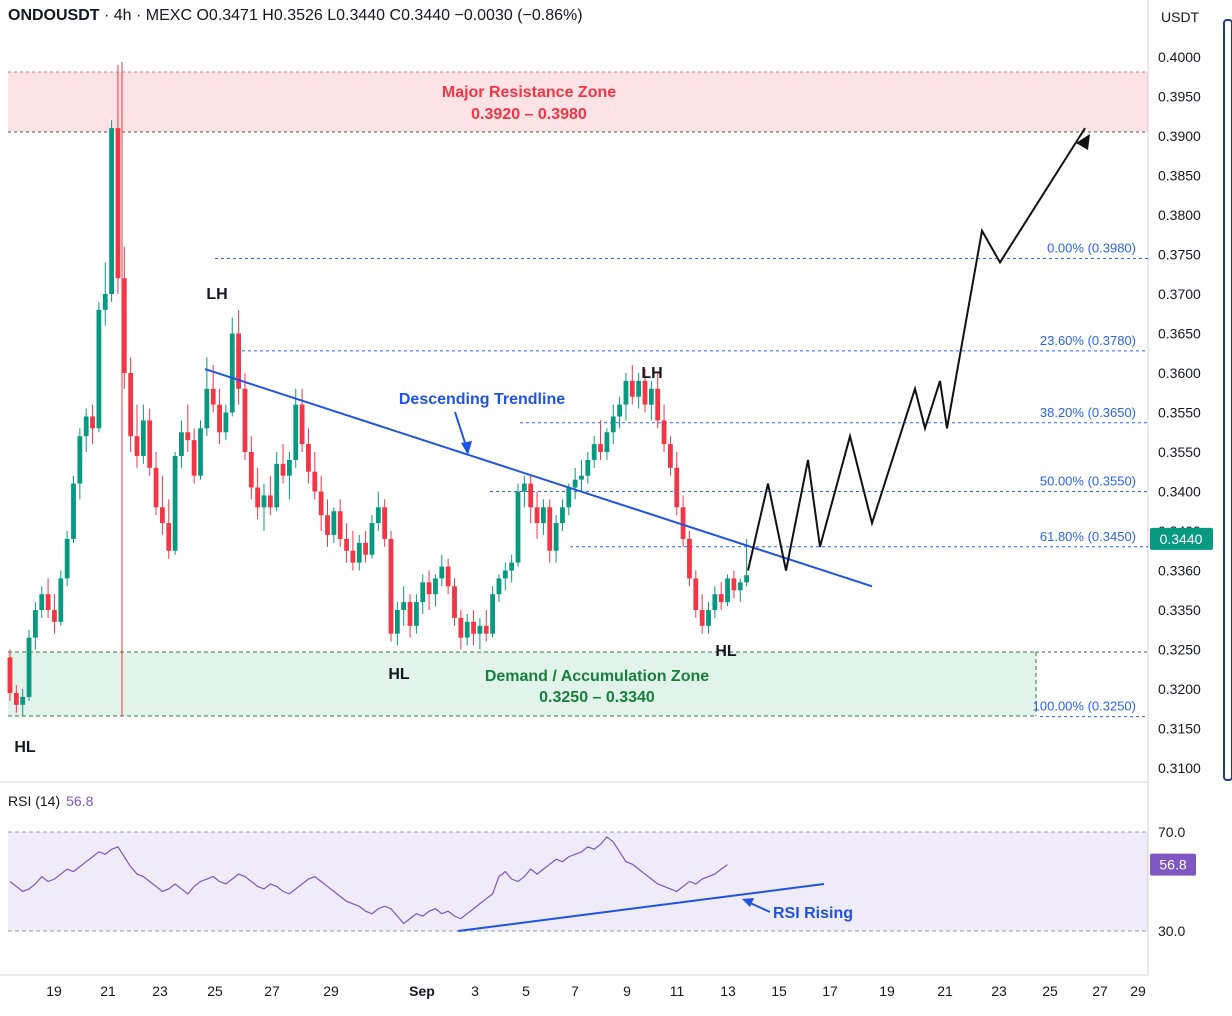 The height and width of the screenshot is (1016, 1232). What do you see at coordinates (1179, 97) in the screenshot?
I see `price-tick-1: 0.3950` at bounding box center [1179, 97].